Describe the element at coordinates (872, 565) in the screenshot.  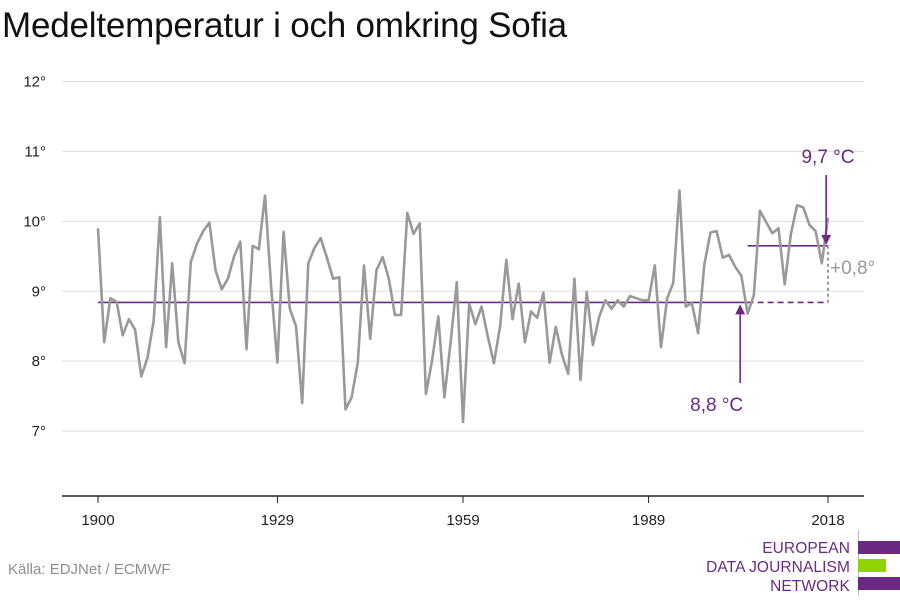
I see `logo-bar-middle` at that location.